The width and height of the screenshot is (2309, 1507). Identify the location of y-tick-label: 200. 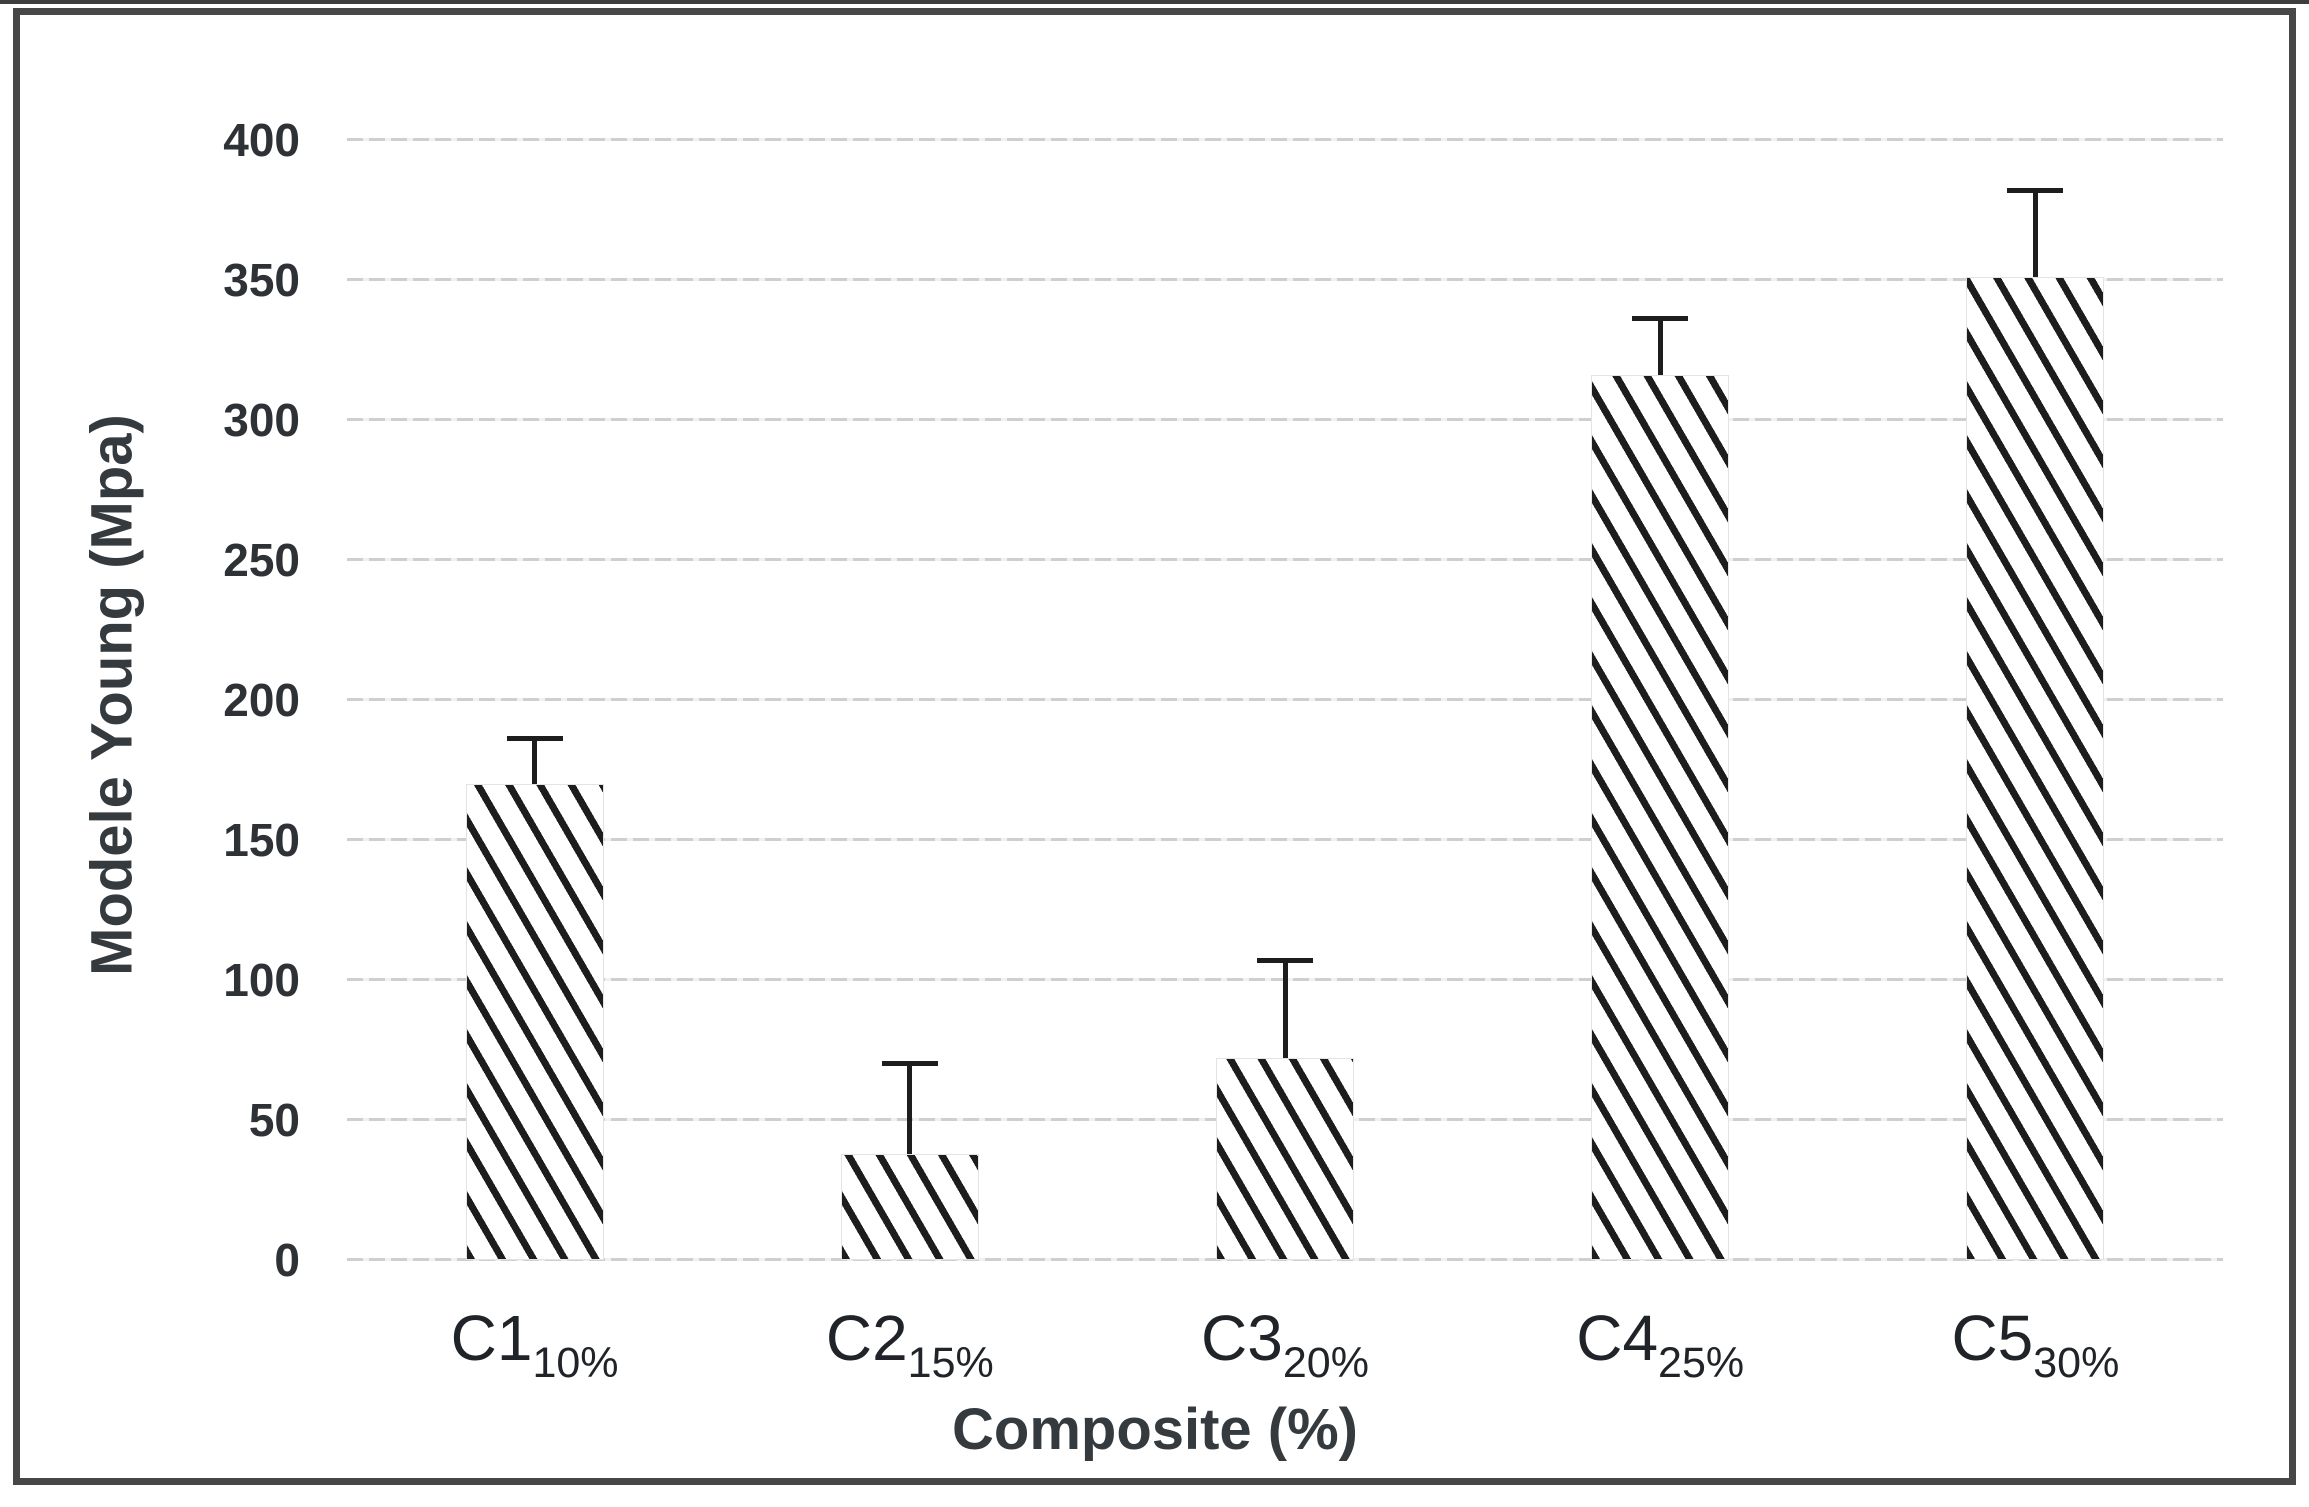
(261, 700).